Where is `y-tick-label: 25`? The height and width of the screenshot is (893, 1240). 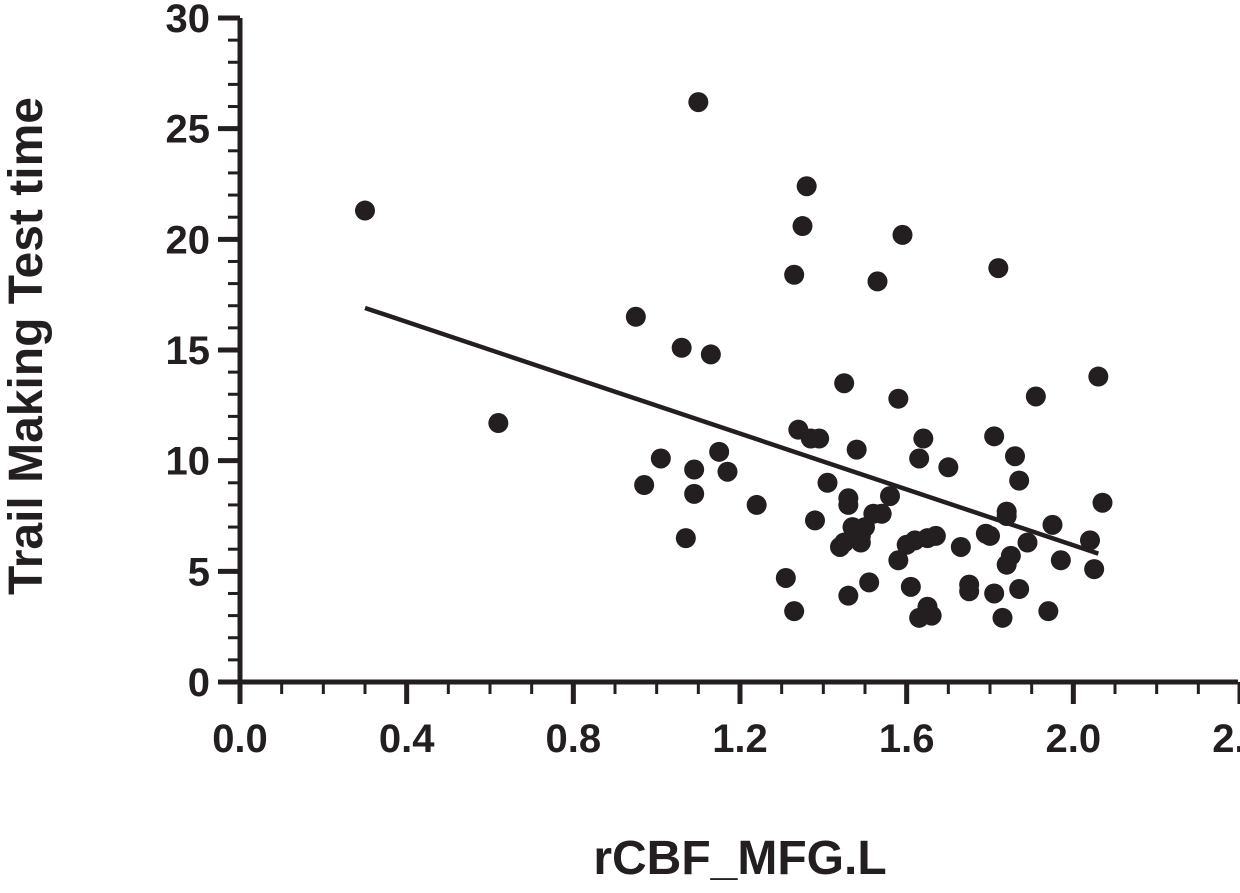
y-tick-label: 25 is located at coordinates (188, 130).